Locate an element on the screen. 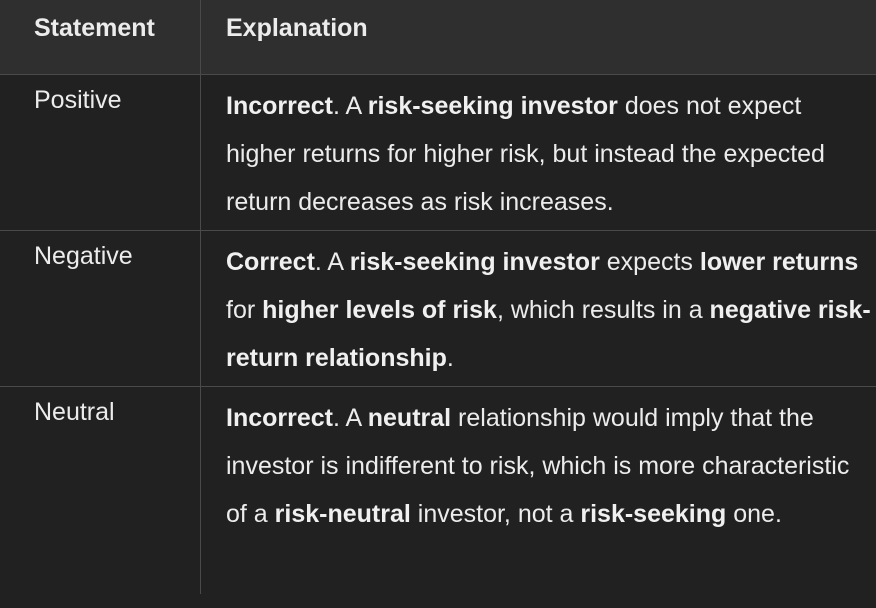  bold-text: risk-neutral is located at coordinates (342, 514).